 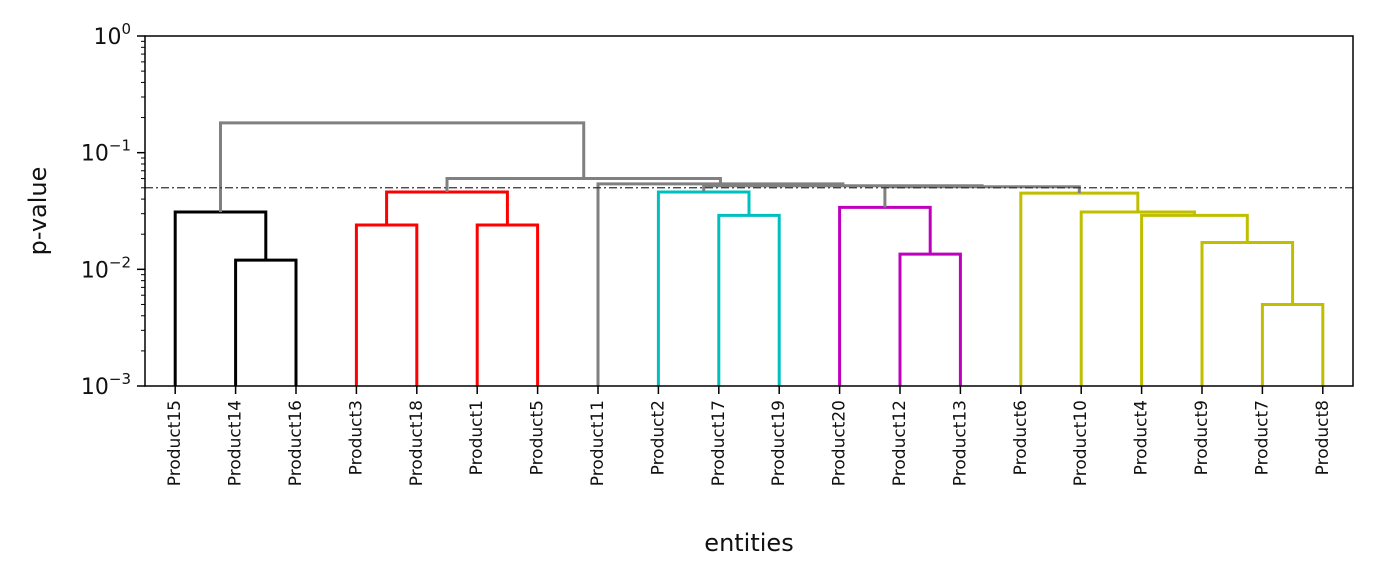 What do you see at coordinates (598, 443) in the screenshot?
I see `x-tick-label: Product11` at bounding box center [598, 443].